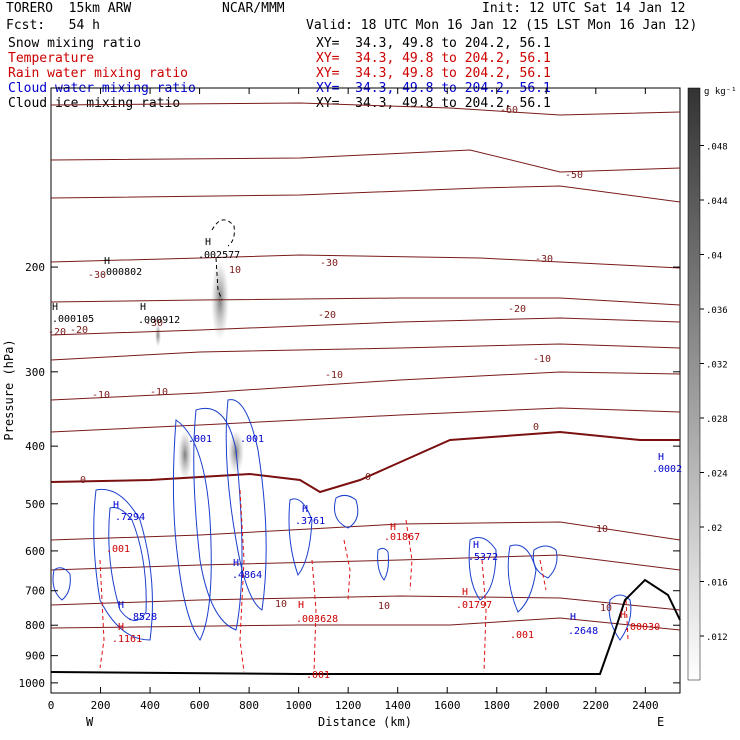 The height and width of the screenshot is (740, 740). What do you see at coordinates (249, 705) in the screenshot?
I see `x-tick-label: 800` at bounding box center [249, 705].